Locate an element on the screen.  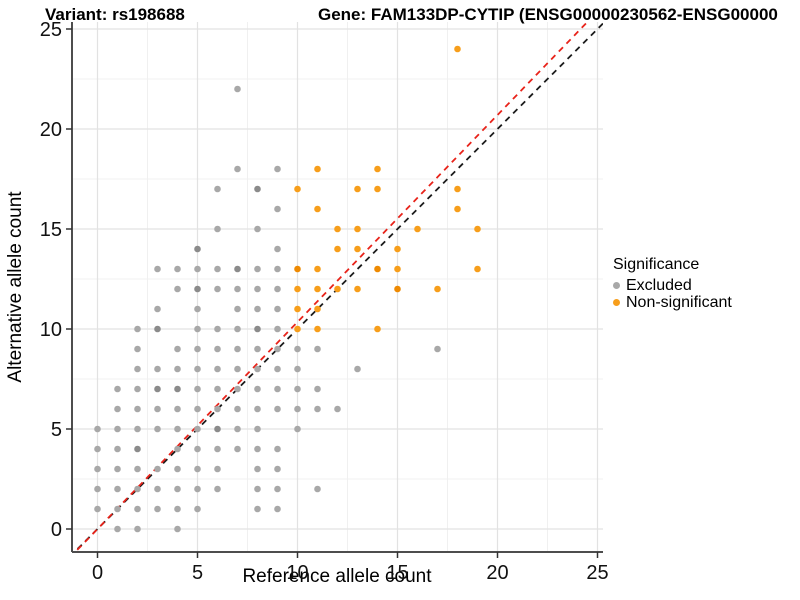
x-tick-label: 15 is located at coordinates (397, 573).